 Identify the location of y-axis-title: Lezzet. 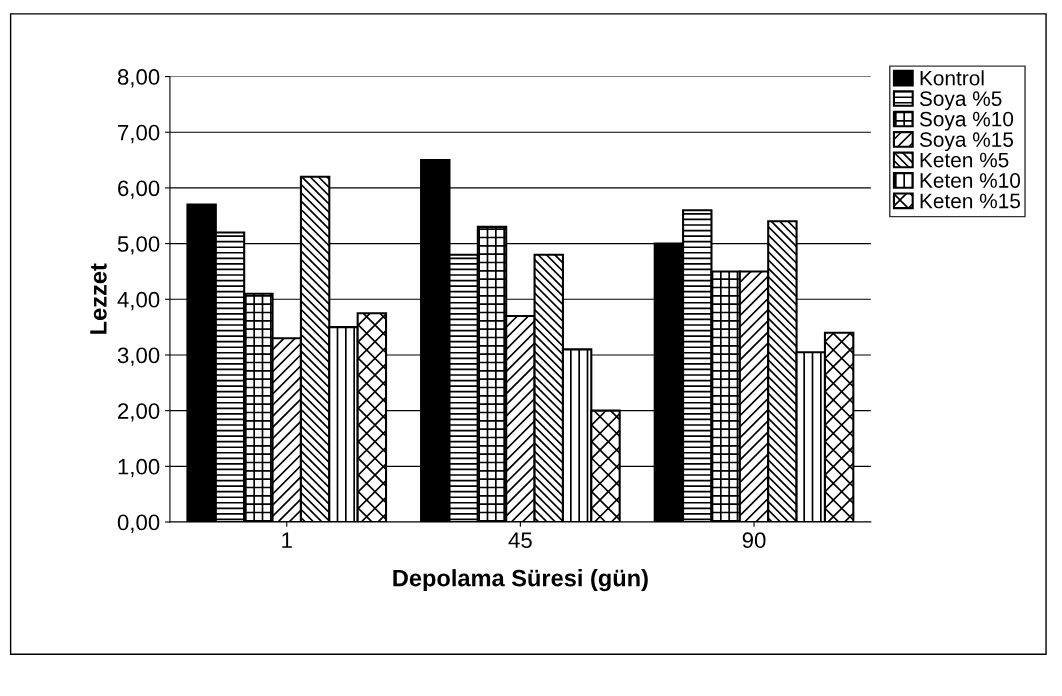
(98, 298).